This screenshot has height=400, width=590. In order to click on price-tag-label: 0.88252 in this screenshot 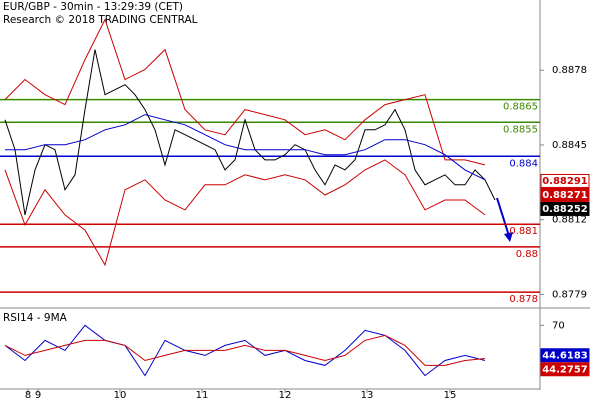, I will do `click(565, 209)`.